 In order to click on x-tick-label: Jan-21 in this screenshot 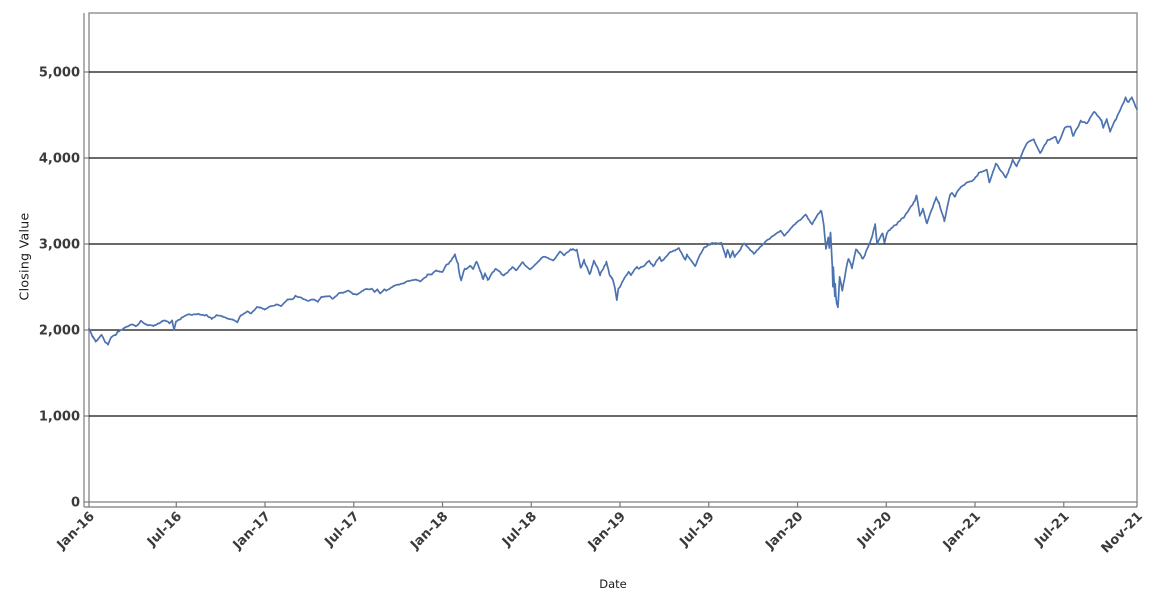, I will do `click(962, 531)`.